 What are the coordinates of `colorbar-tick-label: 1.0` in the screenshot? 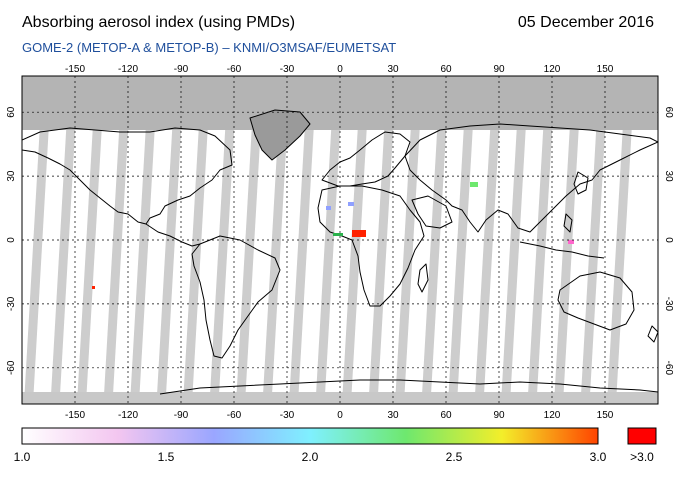 It's located at (22, 457).